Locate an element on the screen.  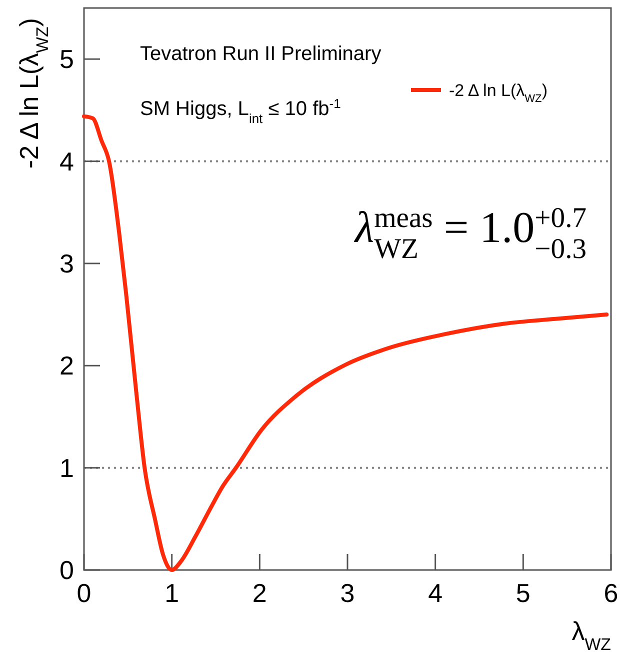
y-tick-label: 5 is located at coordinates (67, 59).